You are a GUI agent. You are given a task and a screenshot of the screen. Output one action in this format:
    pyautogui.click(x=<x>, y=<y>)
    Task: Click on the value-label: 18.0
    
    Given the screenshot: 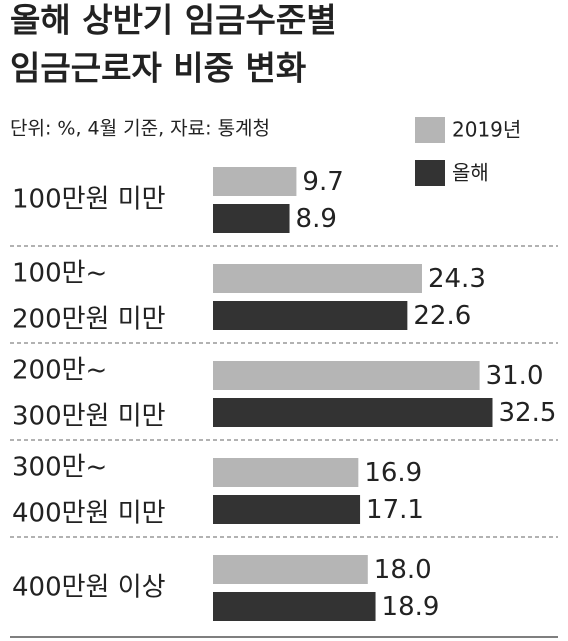 What is the action you would take?
    pyautogui.click(x=403, y=570)
    